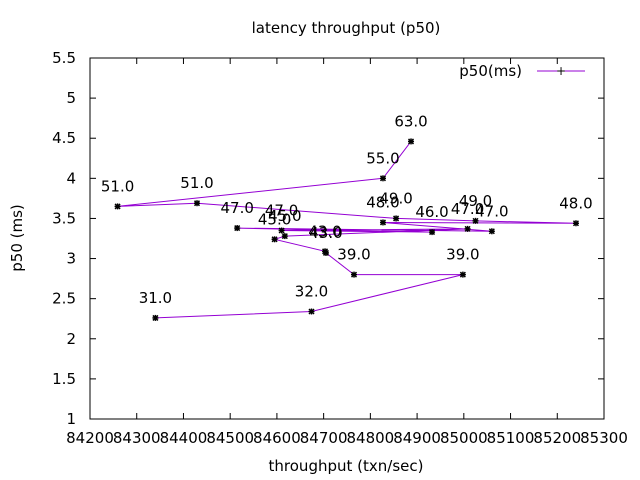  What do you see at coordinates (490, 71) in the screenshot?
I see `legend-label-p50: p50(ms)` at bounding box center [490, 71].